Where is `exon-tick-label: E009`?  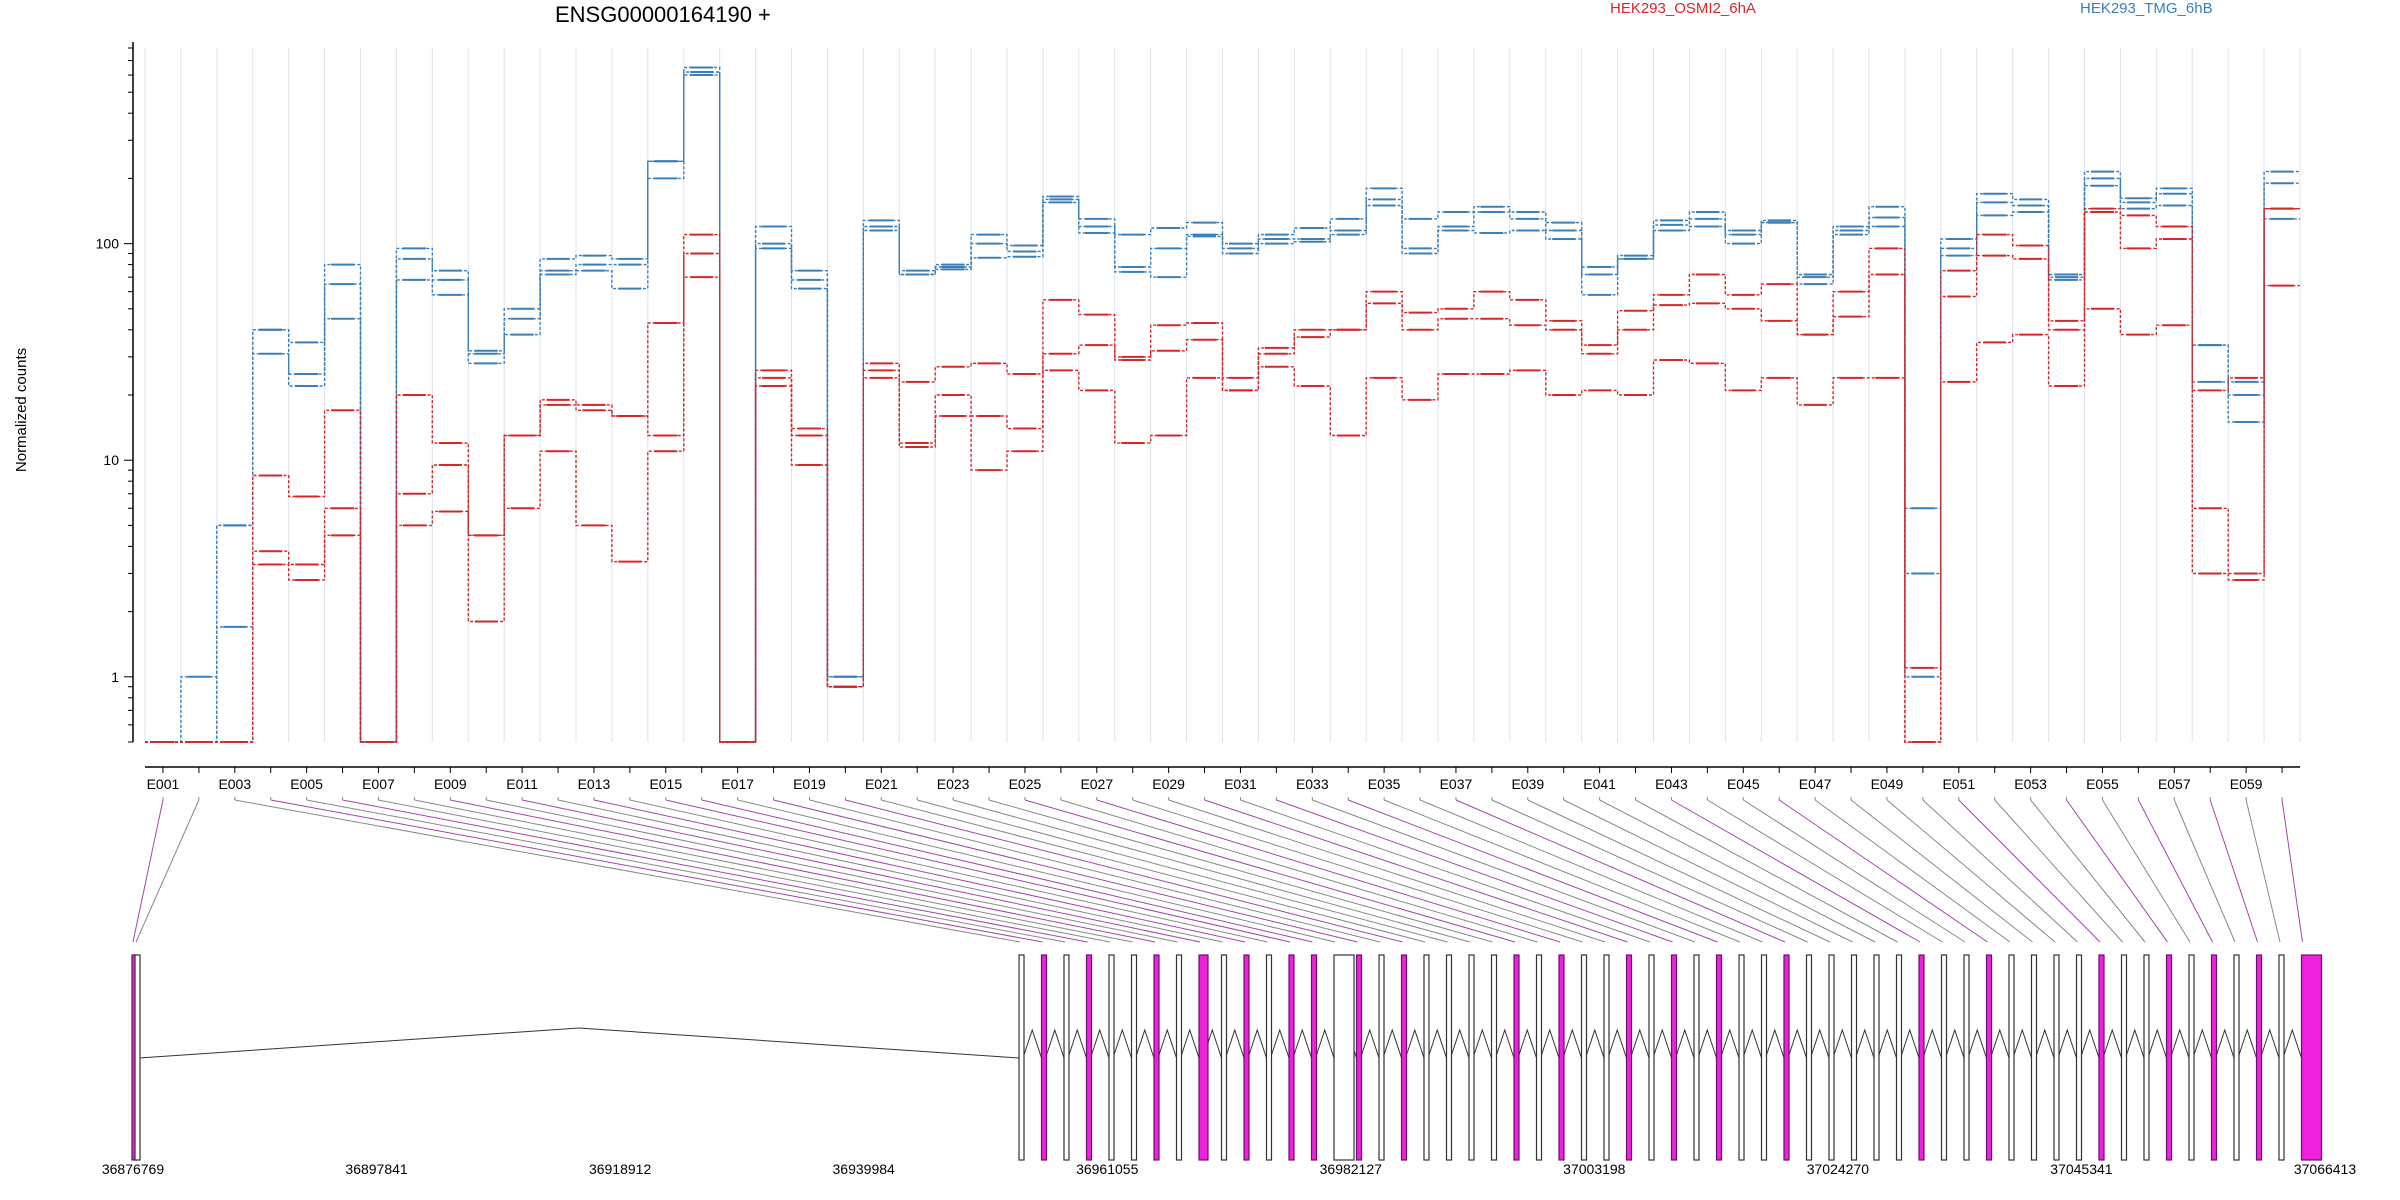 exon-tick-label: E009 is located at coordinates (450, 784).